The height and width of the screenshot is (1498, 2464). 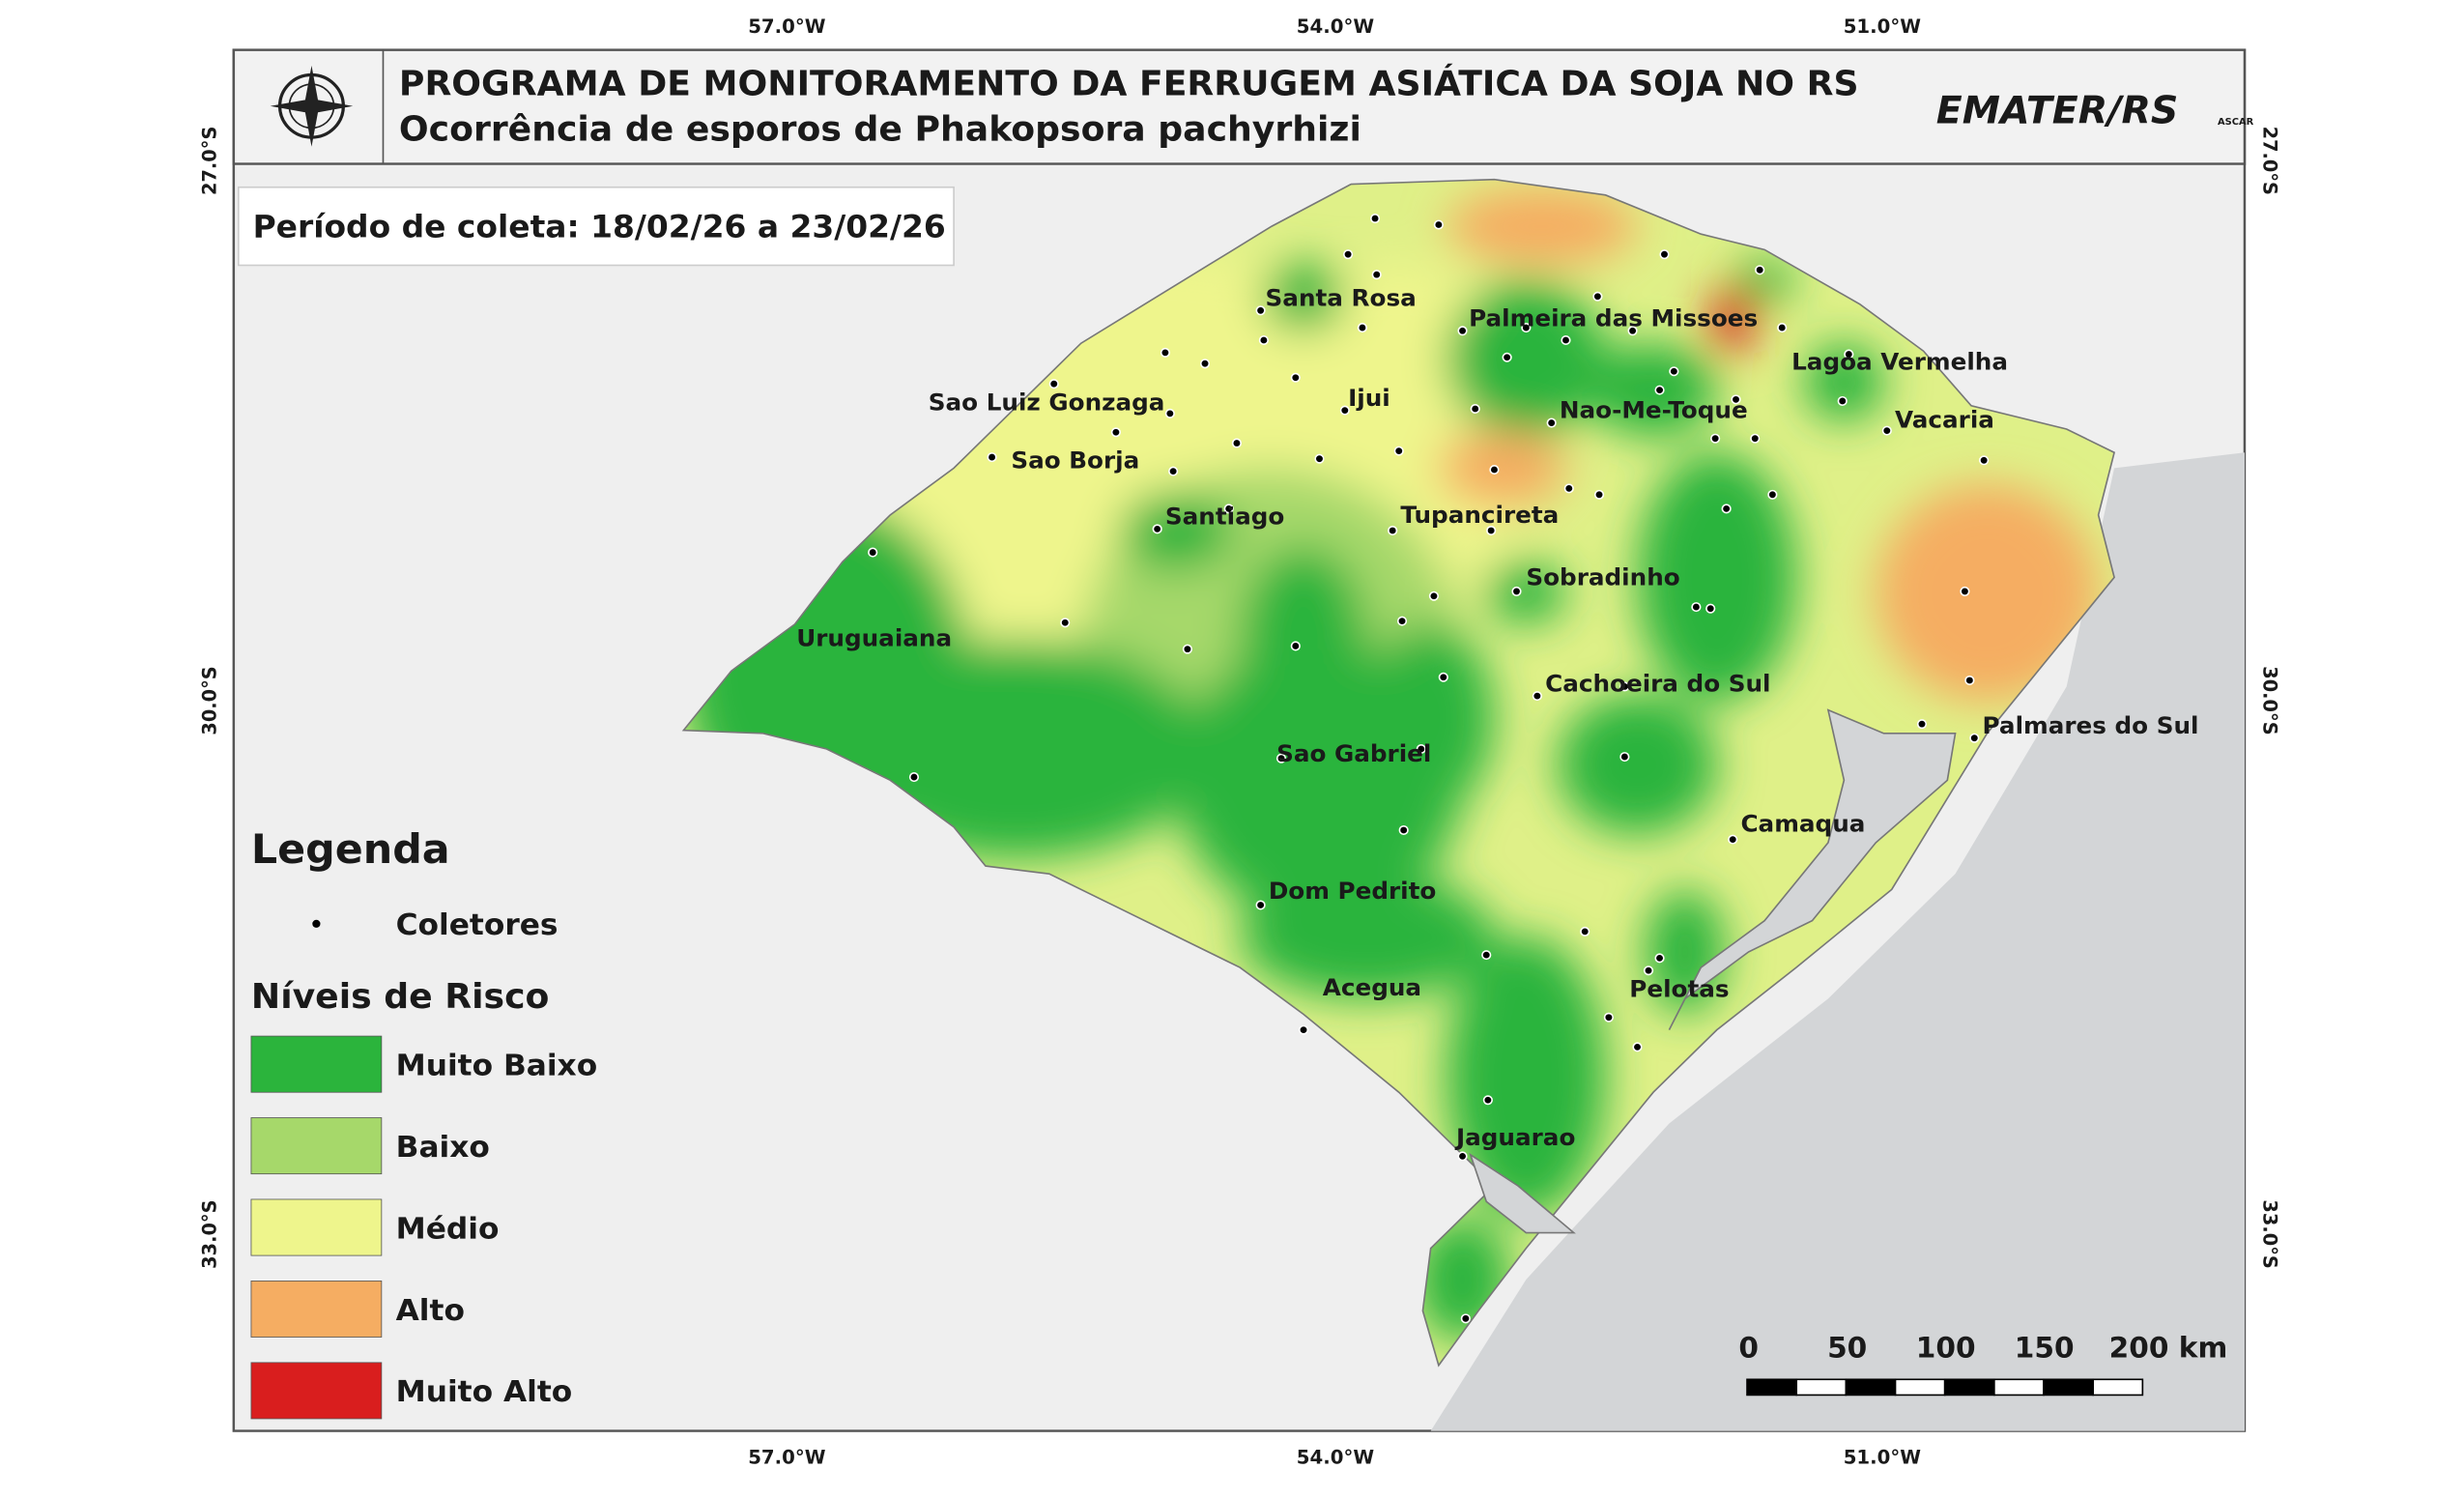 What do you see at coordinates (1335, 26) in the screenshot?
I see `coord-top: 54.0°W` at bounding box center [1335, 26].